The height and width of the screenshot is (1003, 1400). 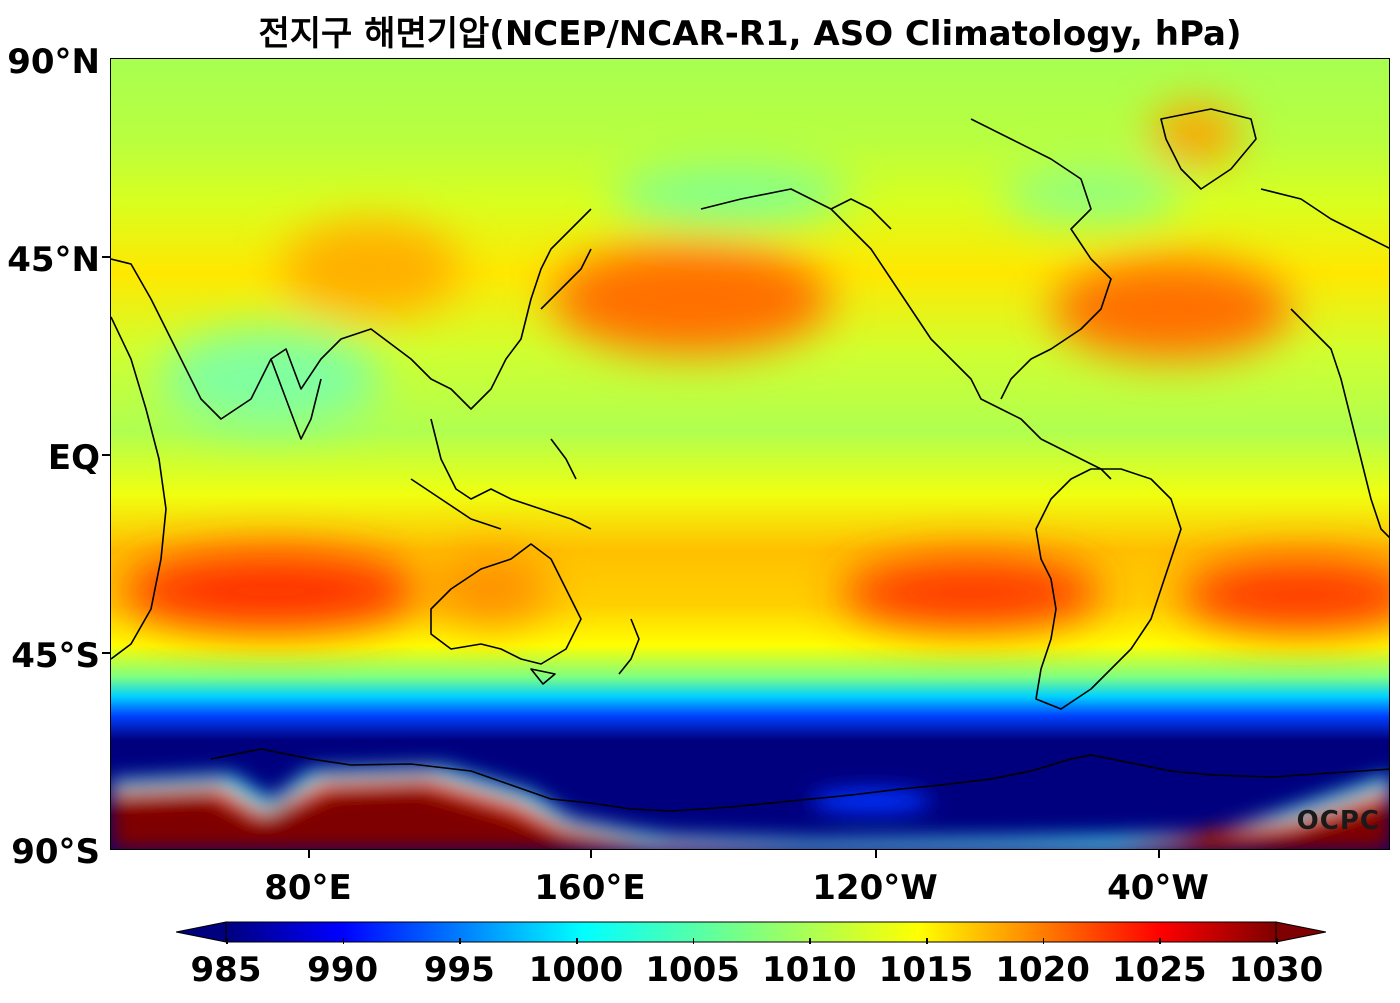 What do you see at coordinates (576, 970) in the screenshot?
I see `colorbar-tick-label: 1000` at bounding box center [576, 970].